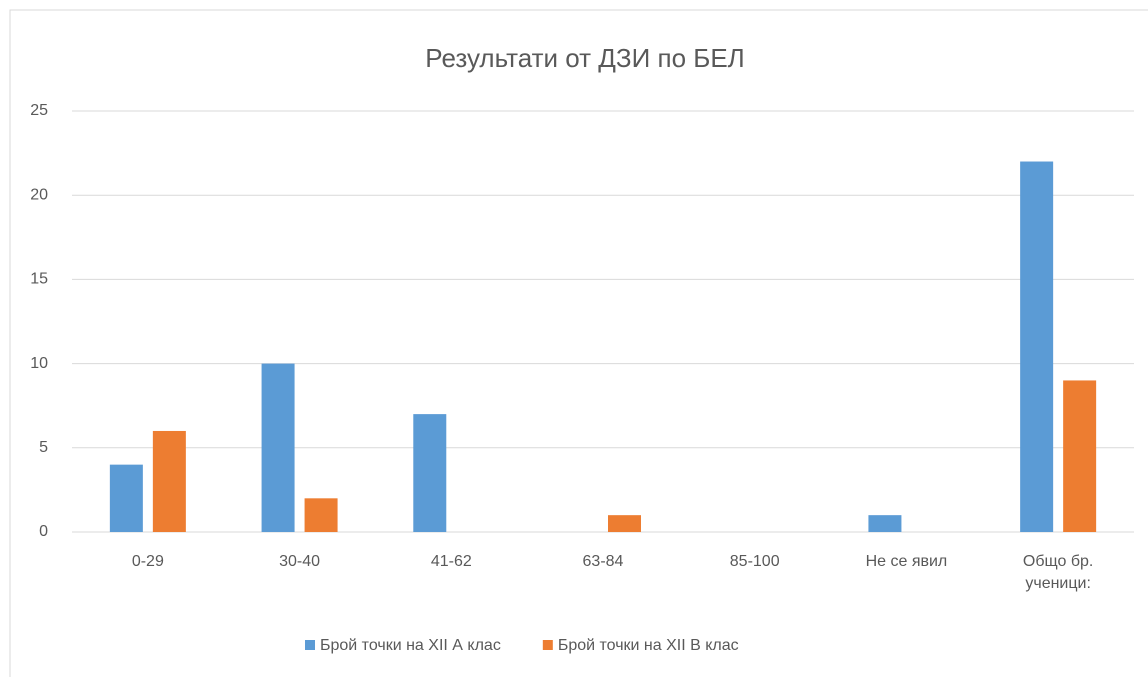 Image resolution: width=1148 pixels, height=677 pixels. Describe the element at coordinates (39, 110) in the screenshot. I see `y-tick-label: 25` at that location.